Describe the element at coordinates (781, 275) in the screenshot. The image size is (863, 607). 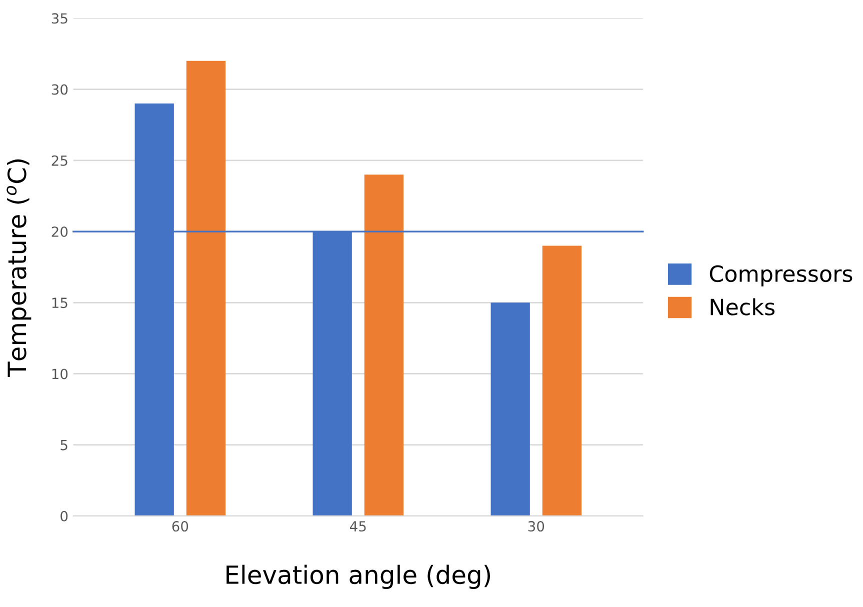
I see `legend-label: Compressors` at that location.